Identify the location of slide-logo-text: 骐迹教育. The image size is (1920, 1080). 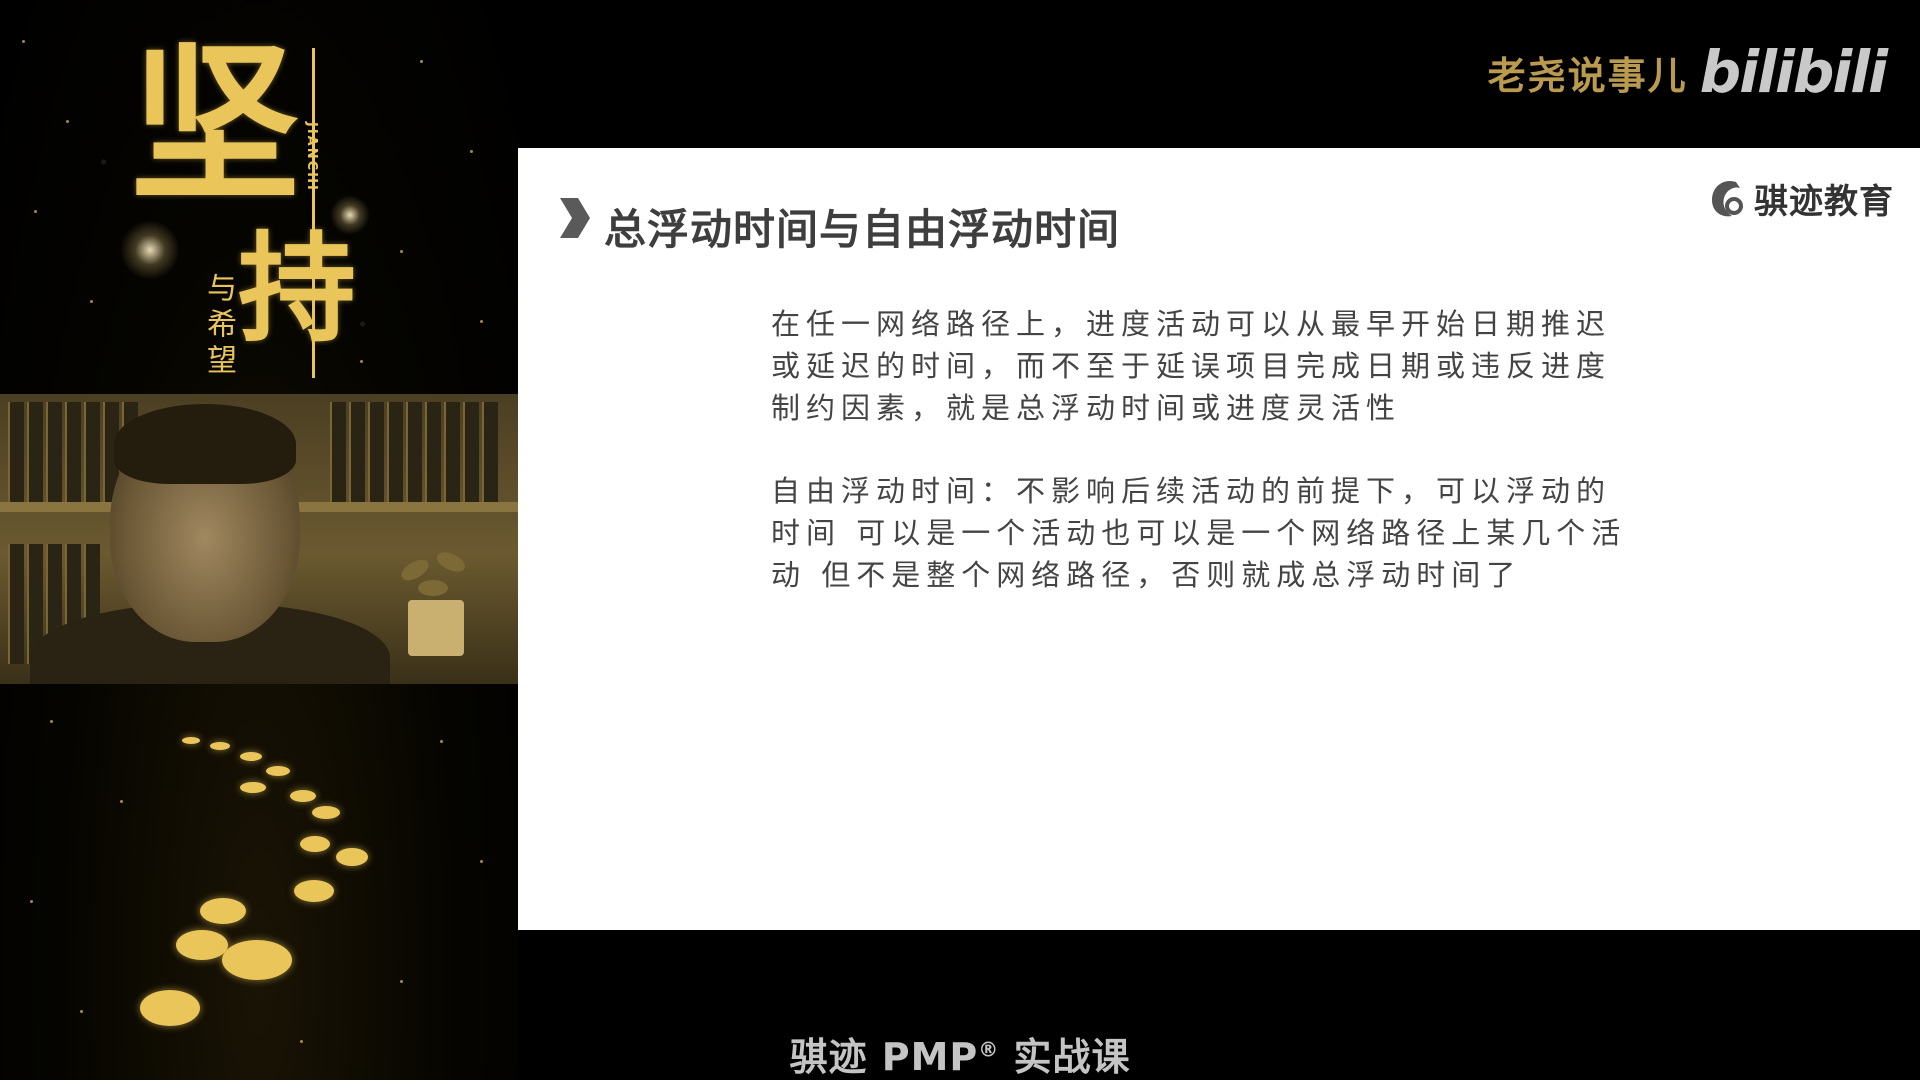
(1824, 202).